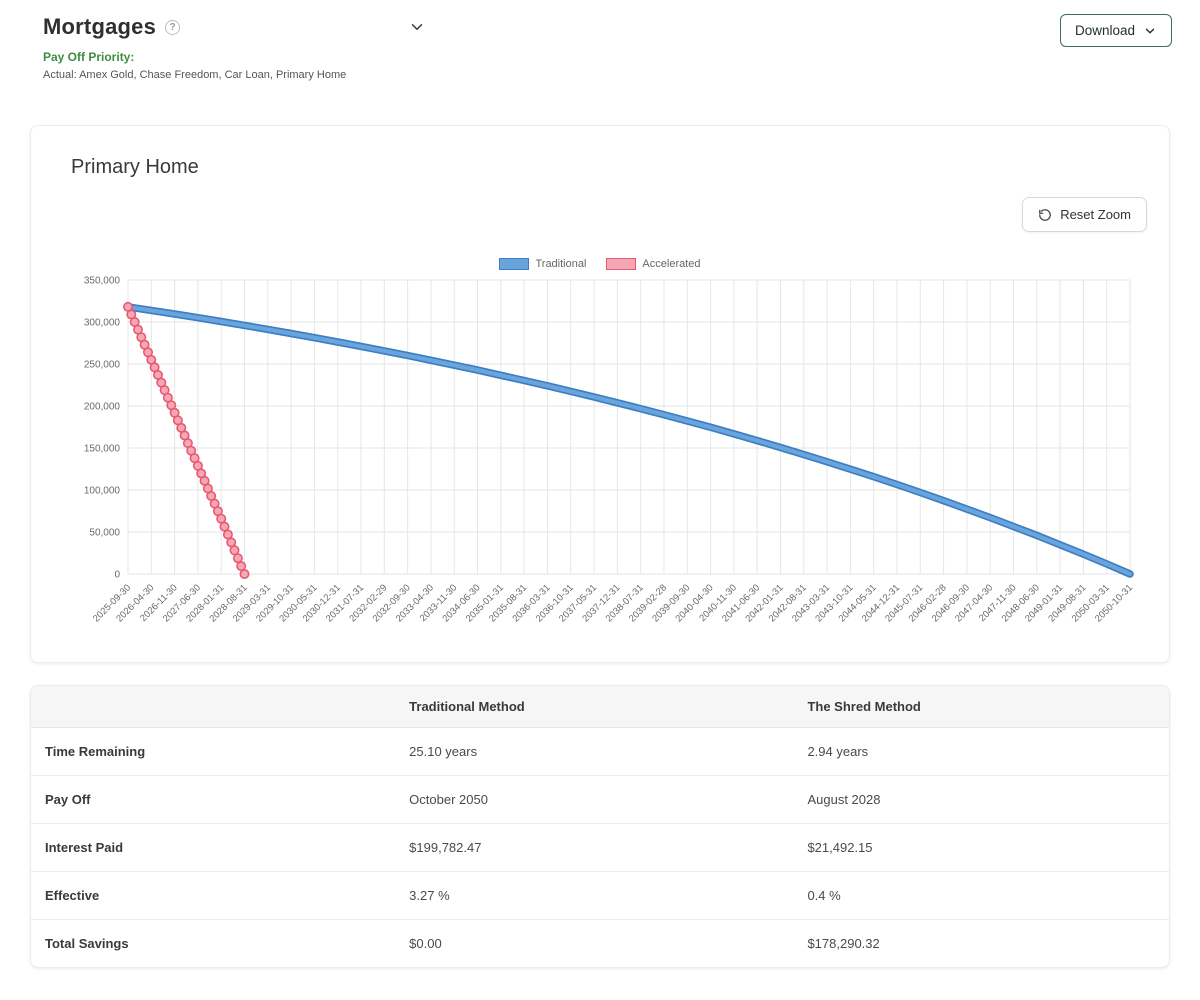 The width and height of the screenshot is (1200, 1000). Describe the element at coordinates (671, 264) in the screenshot. I see `legend-label: Accelerated` at that location.